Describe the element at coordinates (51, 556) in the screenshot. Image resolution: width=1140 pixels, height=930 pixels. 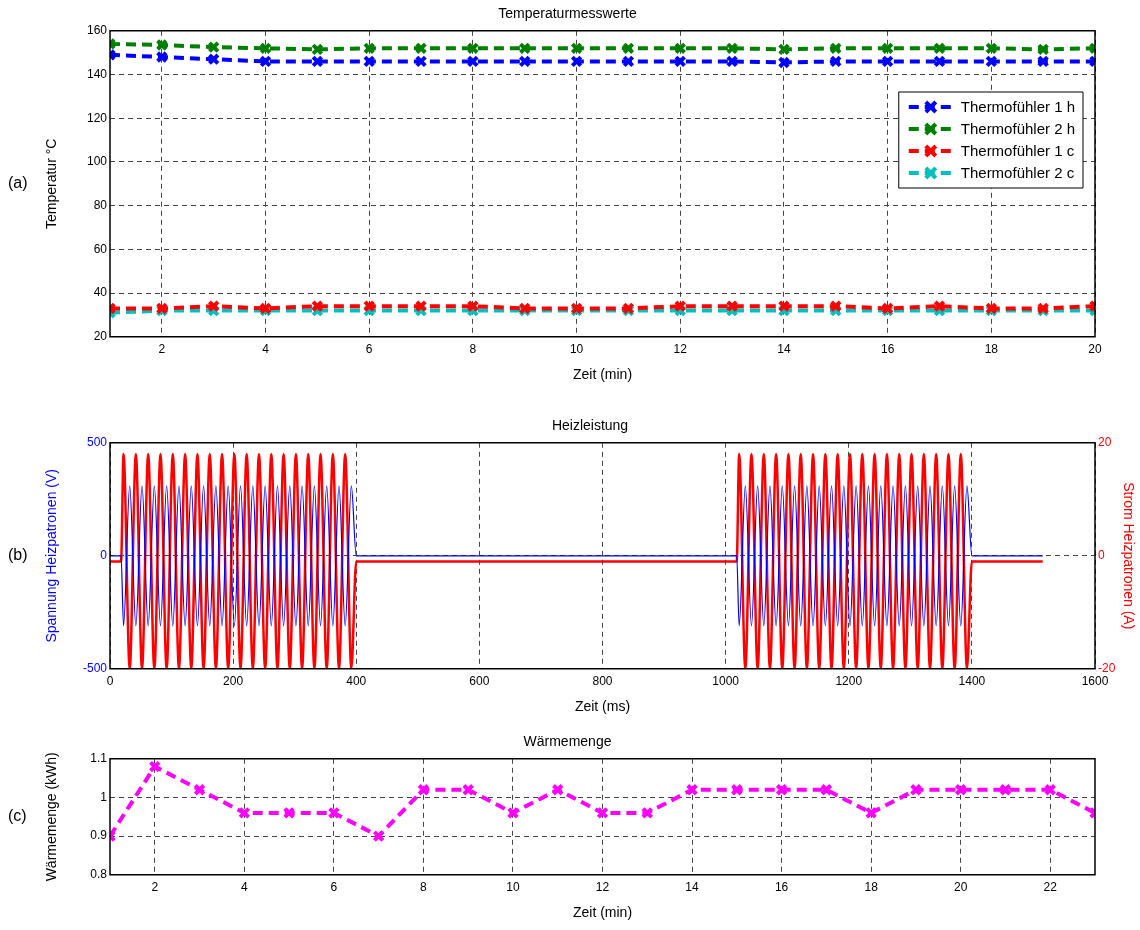
I see `y-axis-title: Spannung Heizpatronen (V)` at that location.